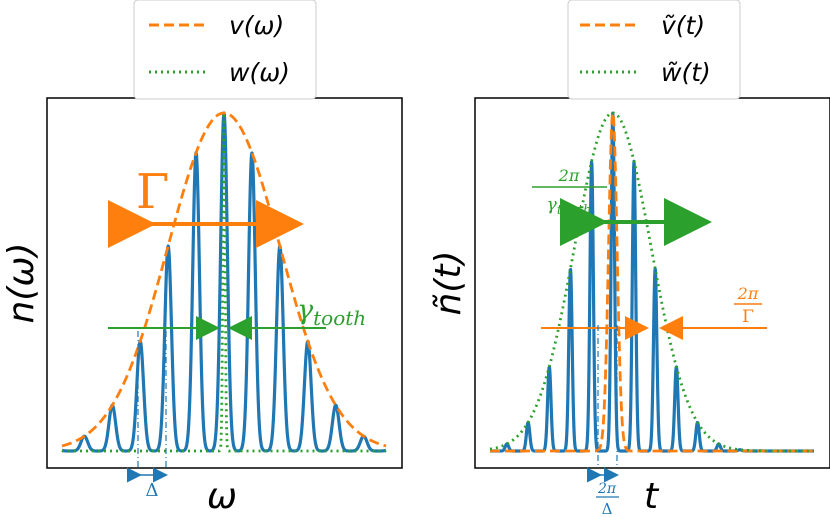 The image size is (830, 517). Describe the element at coordinates (607, 508) in the screenshot. I see `delta-denominator: Δ` at that location.